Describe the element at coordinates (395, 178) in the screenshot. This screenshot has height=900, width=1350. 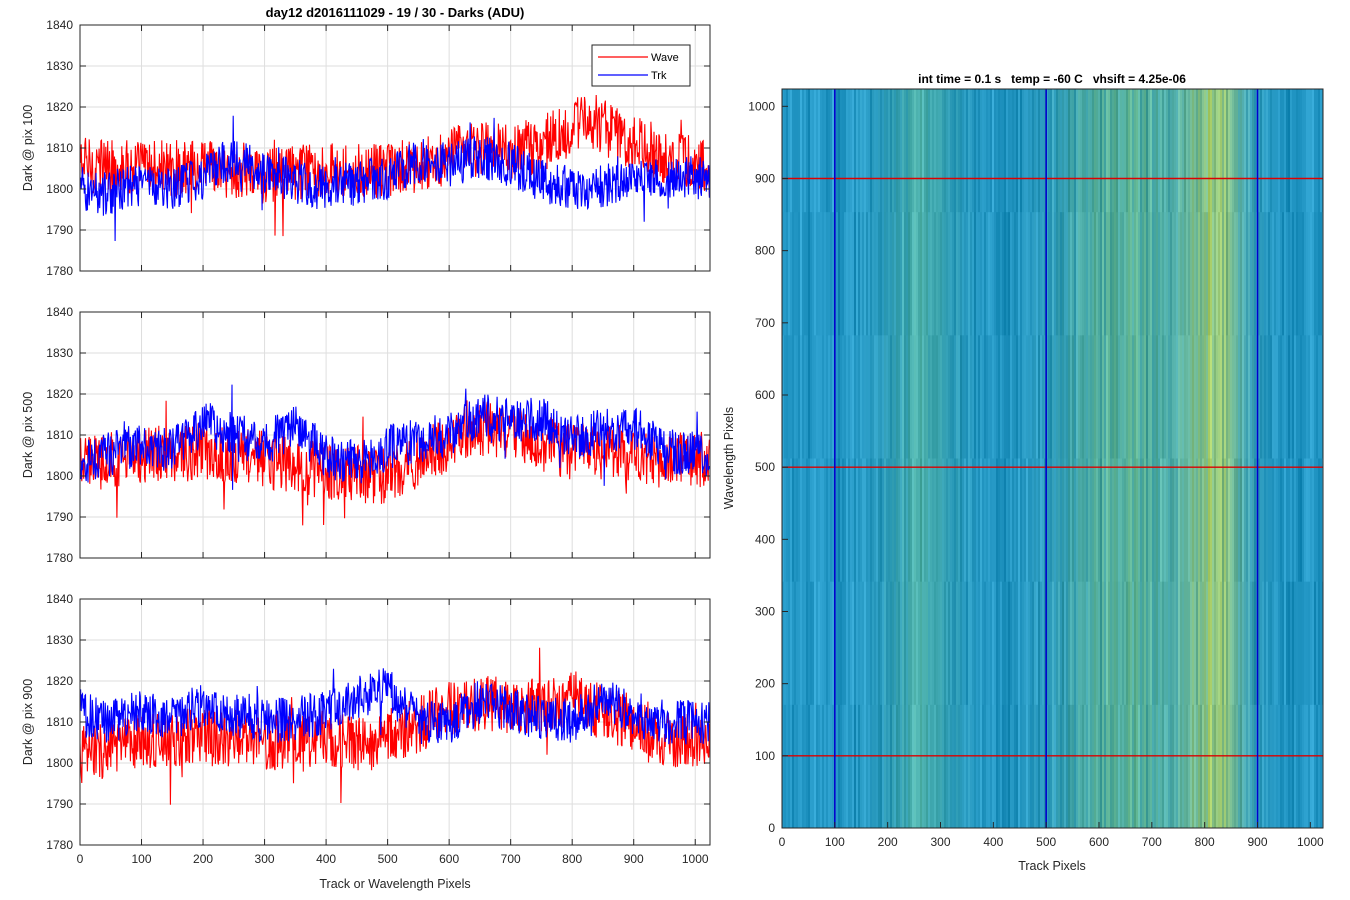
I see `series-line-trk` at that location.